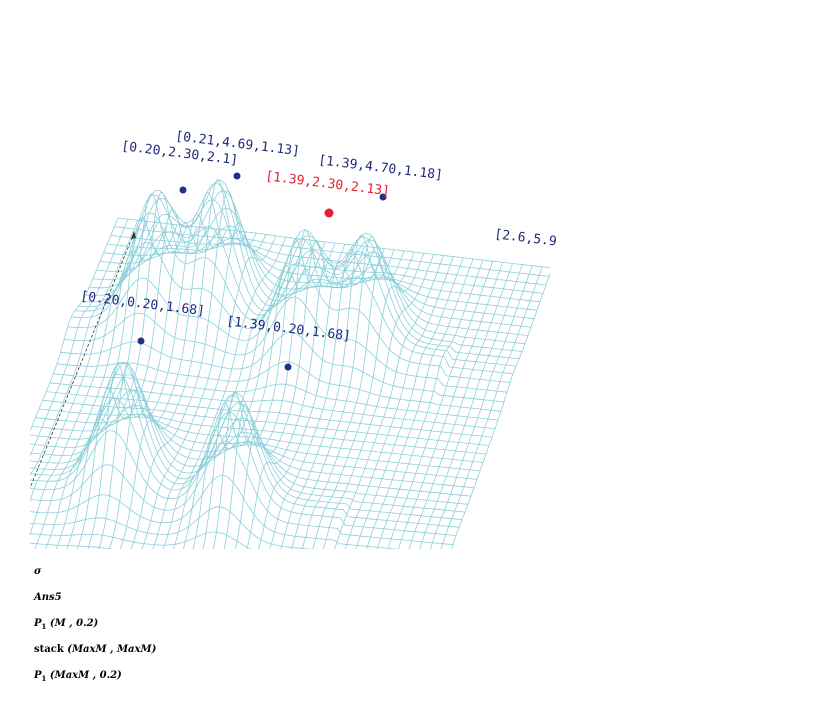 The height and width of the screenshot is (705, 824). What do you see at coordinates (74, 623) in the screenshot?
I see `expression-args: (M , 0.2)` at bounding box center [74, 623].